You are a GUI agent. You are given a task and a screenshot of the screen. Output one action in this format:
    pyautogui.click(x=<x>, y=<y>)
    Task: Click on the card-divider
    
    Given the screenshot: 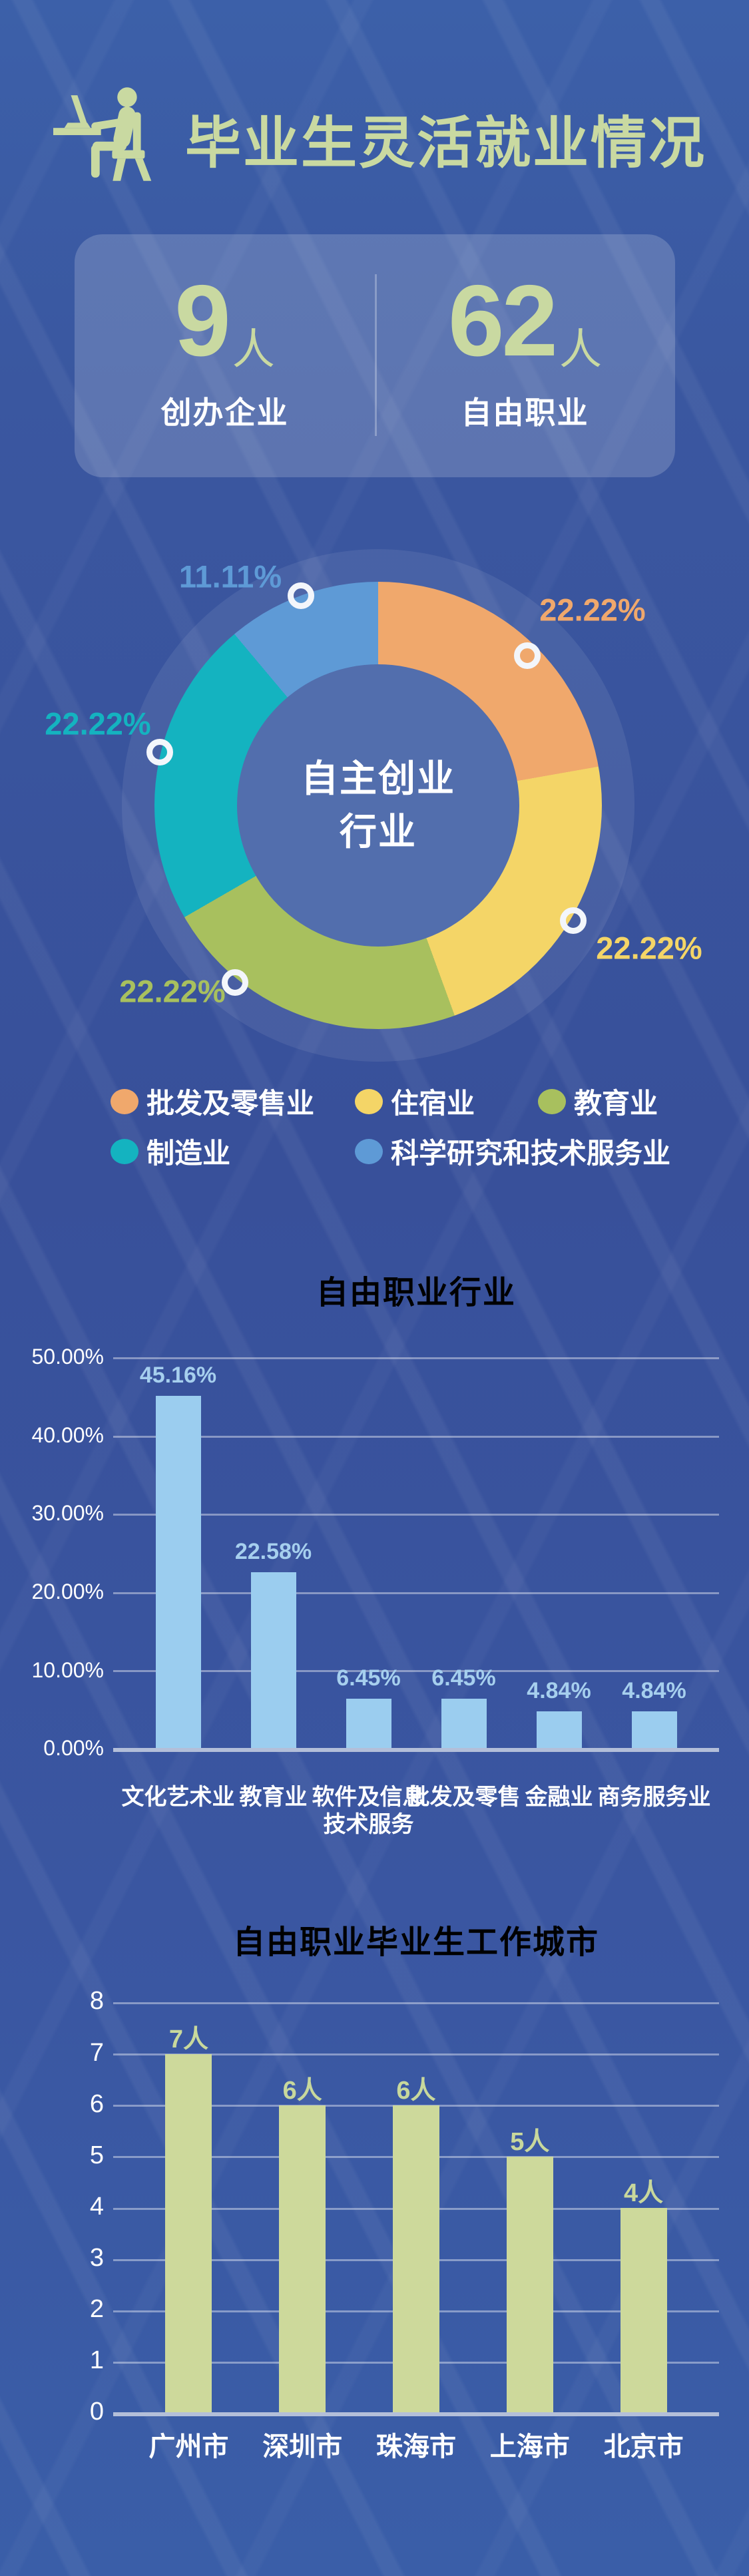 What is the action you would take?
    pyautogui.click(x=376, y=355)
    